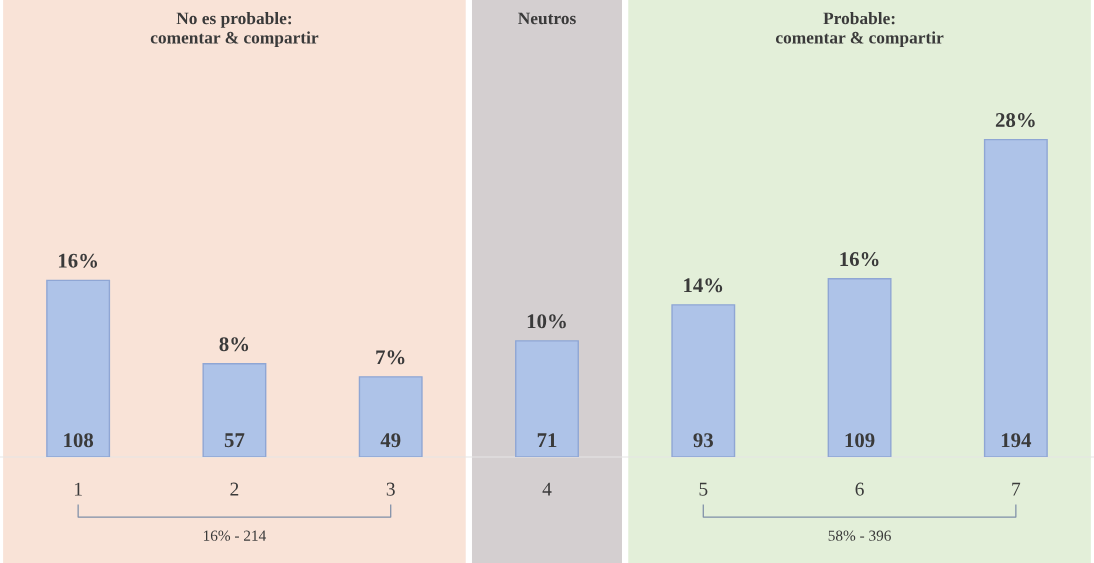 This screenshot has height=563, width=1094. What do you see at coordinates (703, 440) in the screenshot?
I see `data-label: 93` at bounding box center [703, 440].